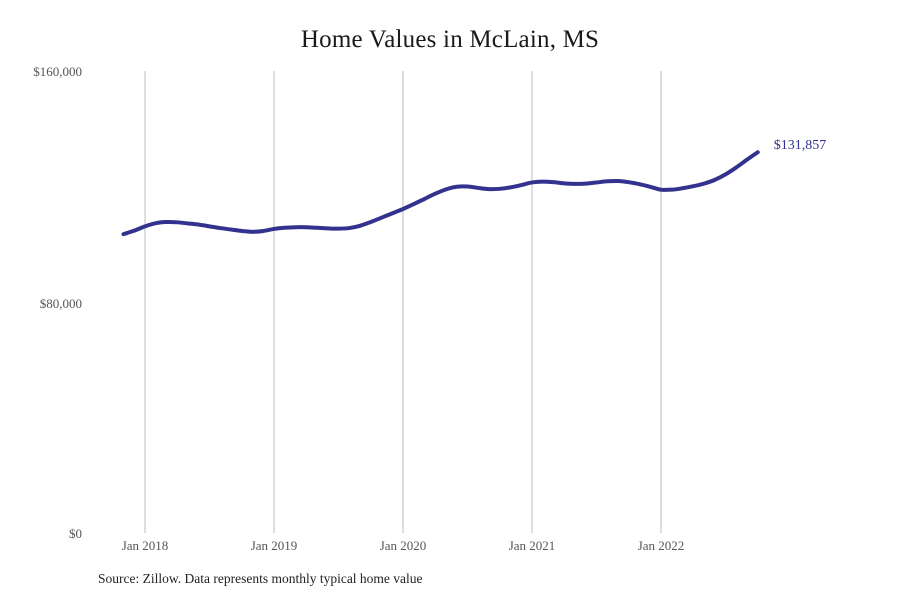 The image size is (900, 600). Describe the element at coordinates (274, 545) in the screenshot. I see `x-axis-tick-label-jan-2019: Jan 2019` at that location.